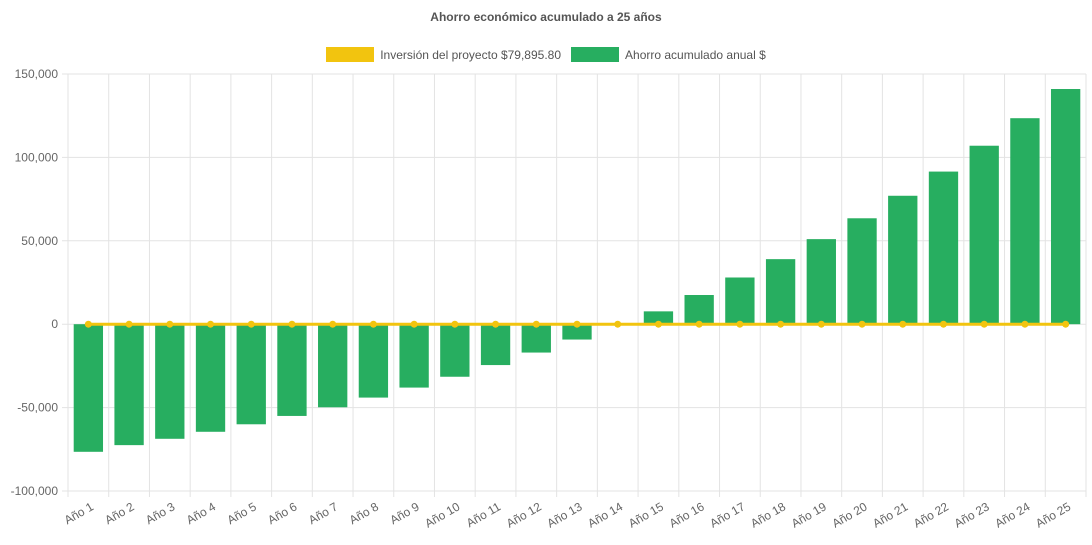 This screenshot has width=1092, height=545. What do you see at coordinates (37, 408) in the screenshot?
I see `y-tick-label: -50,000` at bounding box center [37, 408].